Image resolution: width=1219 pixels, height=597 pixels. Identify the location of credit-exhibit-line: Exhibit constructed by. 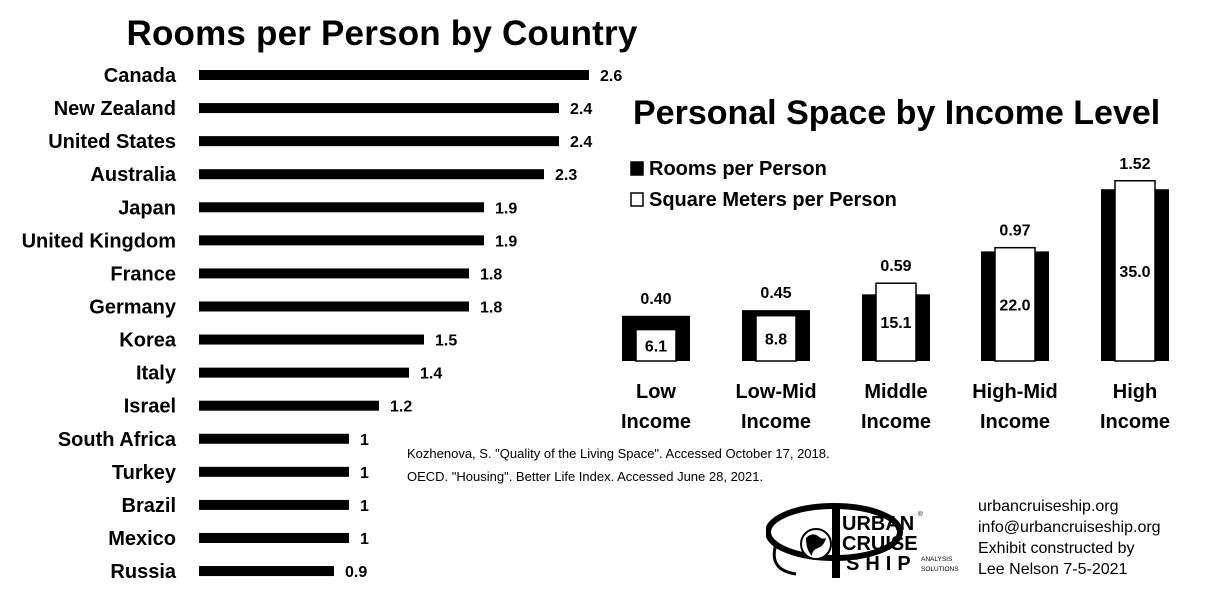
(1056, 548).